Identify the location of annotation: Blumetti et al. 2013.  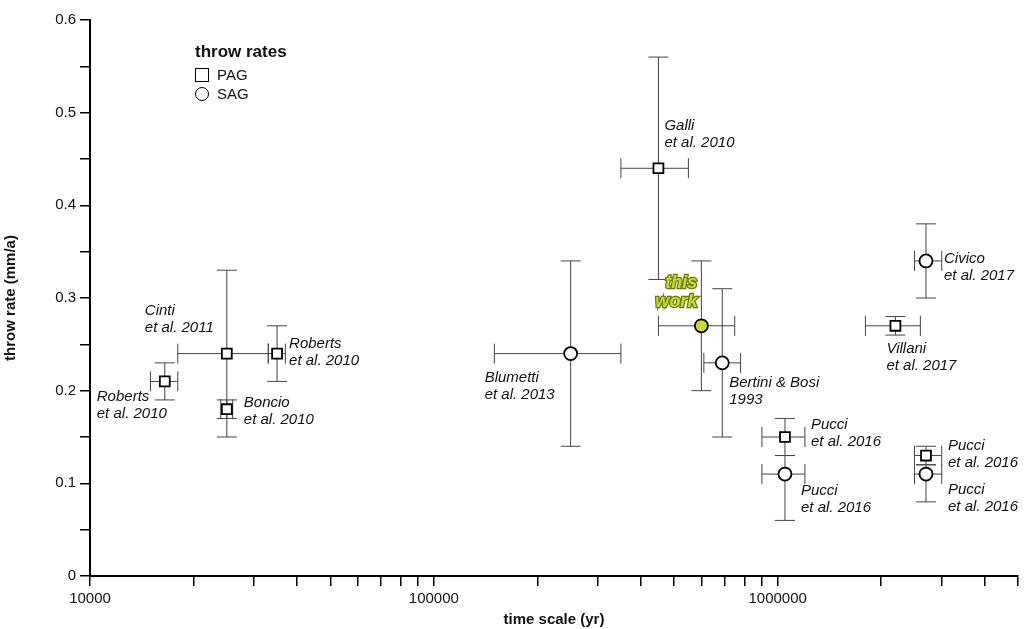
(520, 385).